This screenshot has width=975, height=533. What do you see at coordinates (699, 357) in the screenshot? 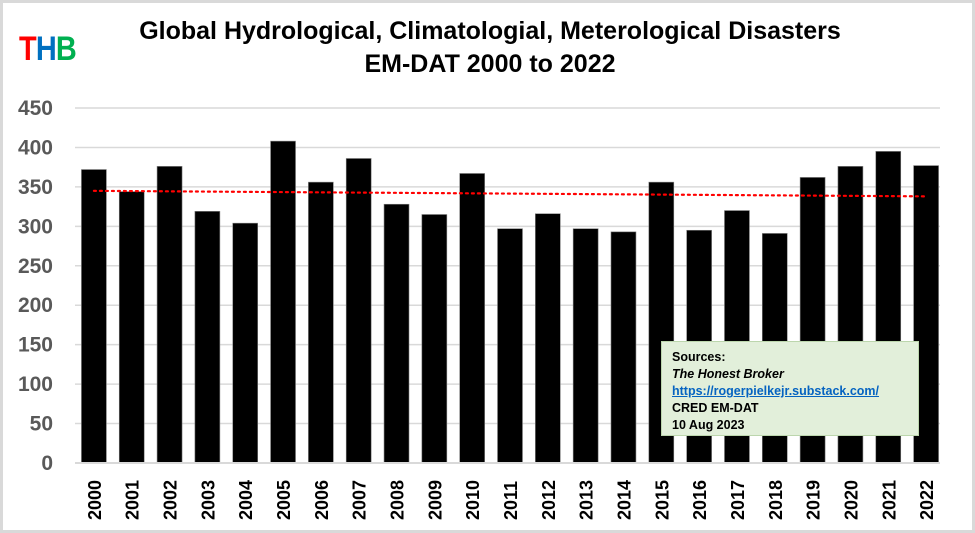
I see `sources-heading: Sources:` at bounding box center [699, 357].